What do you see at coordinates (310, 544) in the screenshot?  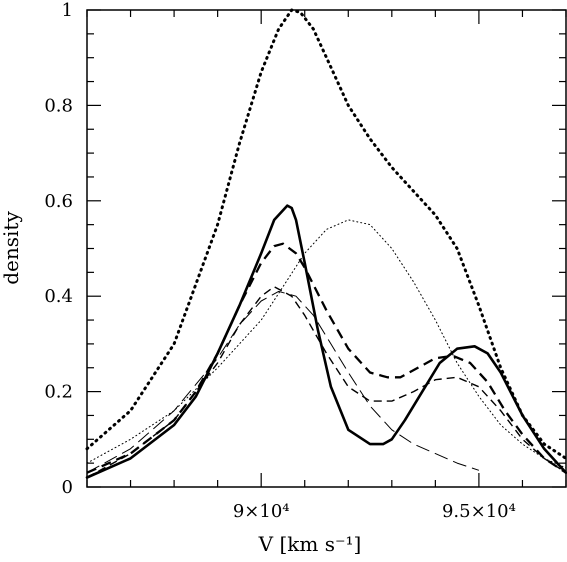 I see `x-axis-label: V [km s⁻¹]` at bounding box center [310, 544].